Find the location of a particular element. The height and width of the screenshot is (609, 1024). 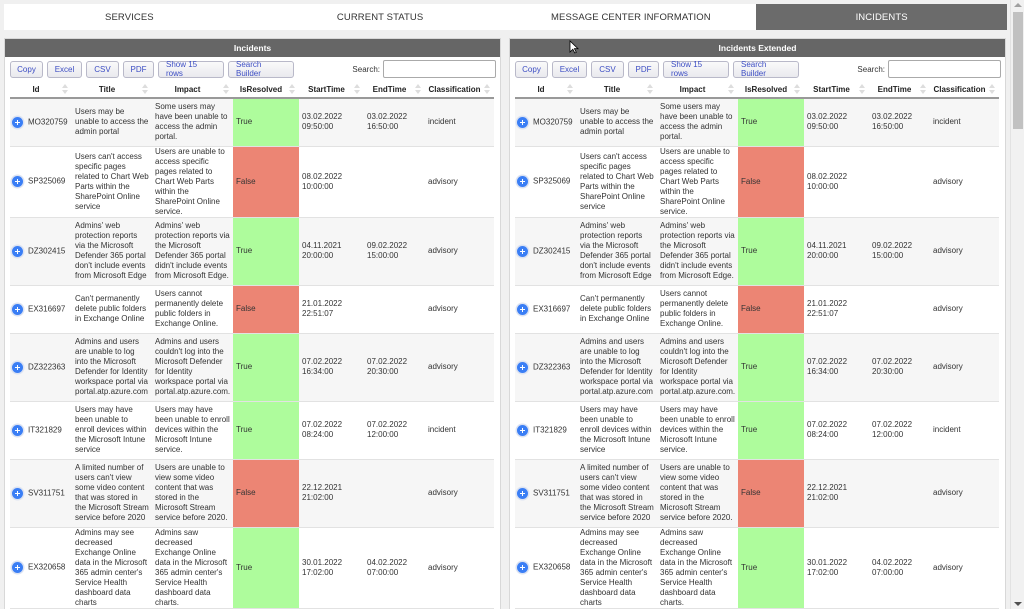

scroll-thumb is located at coordinates (1018, 70).